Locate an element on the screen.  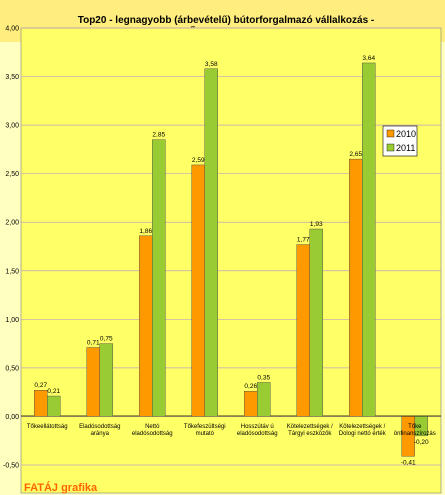
data-label-2011-5: 1,93 is located at coordinates (316, 224).